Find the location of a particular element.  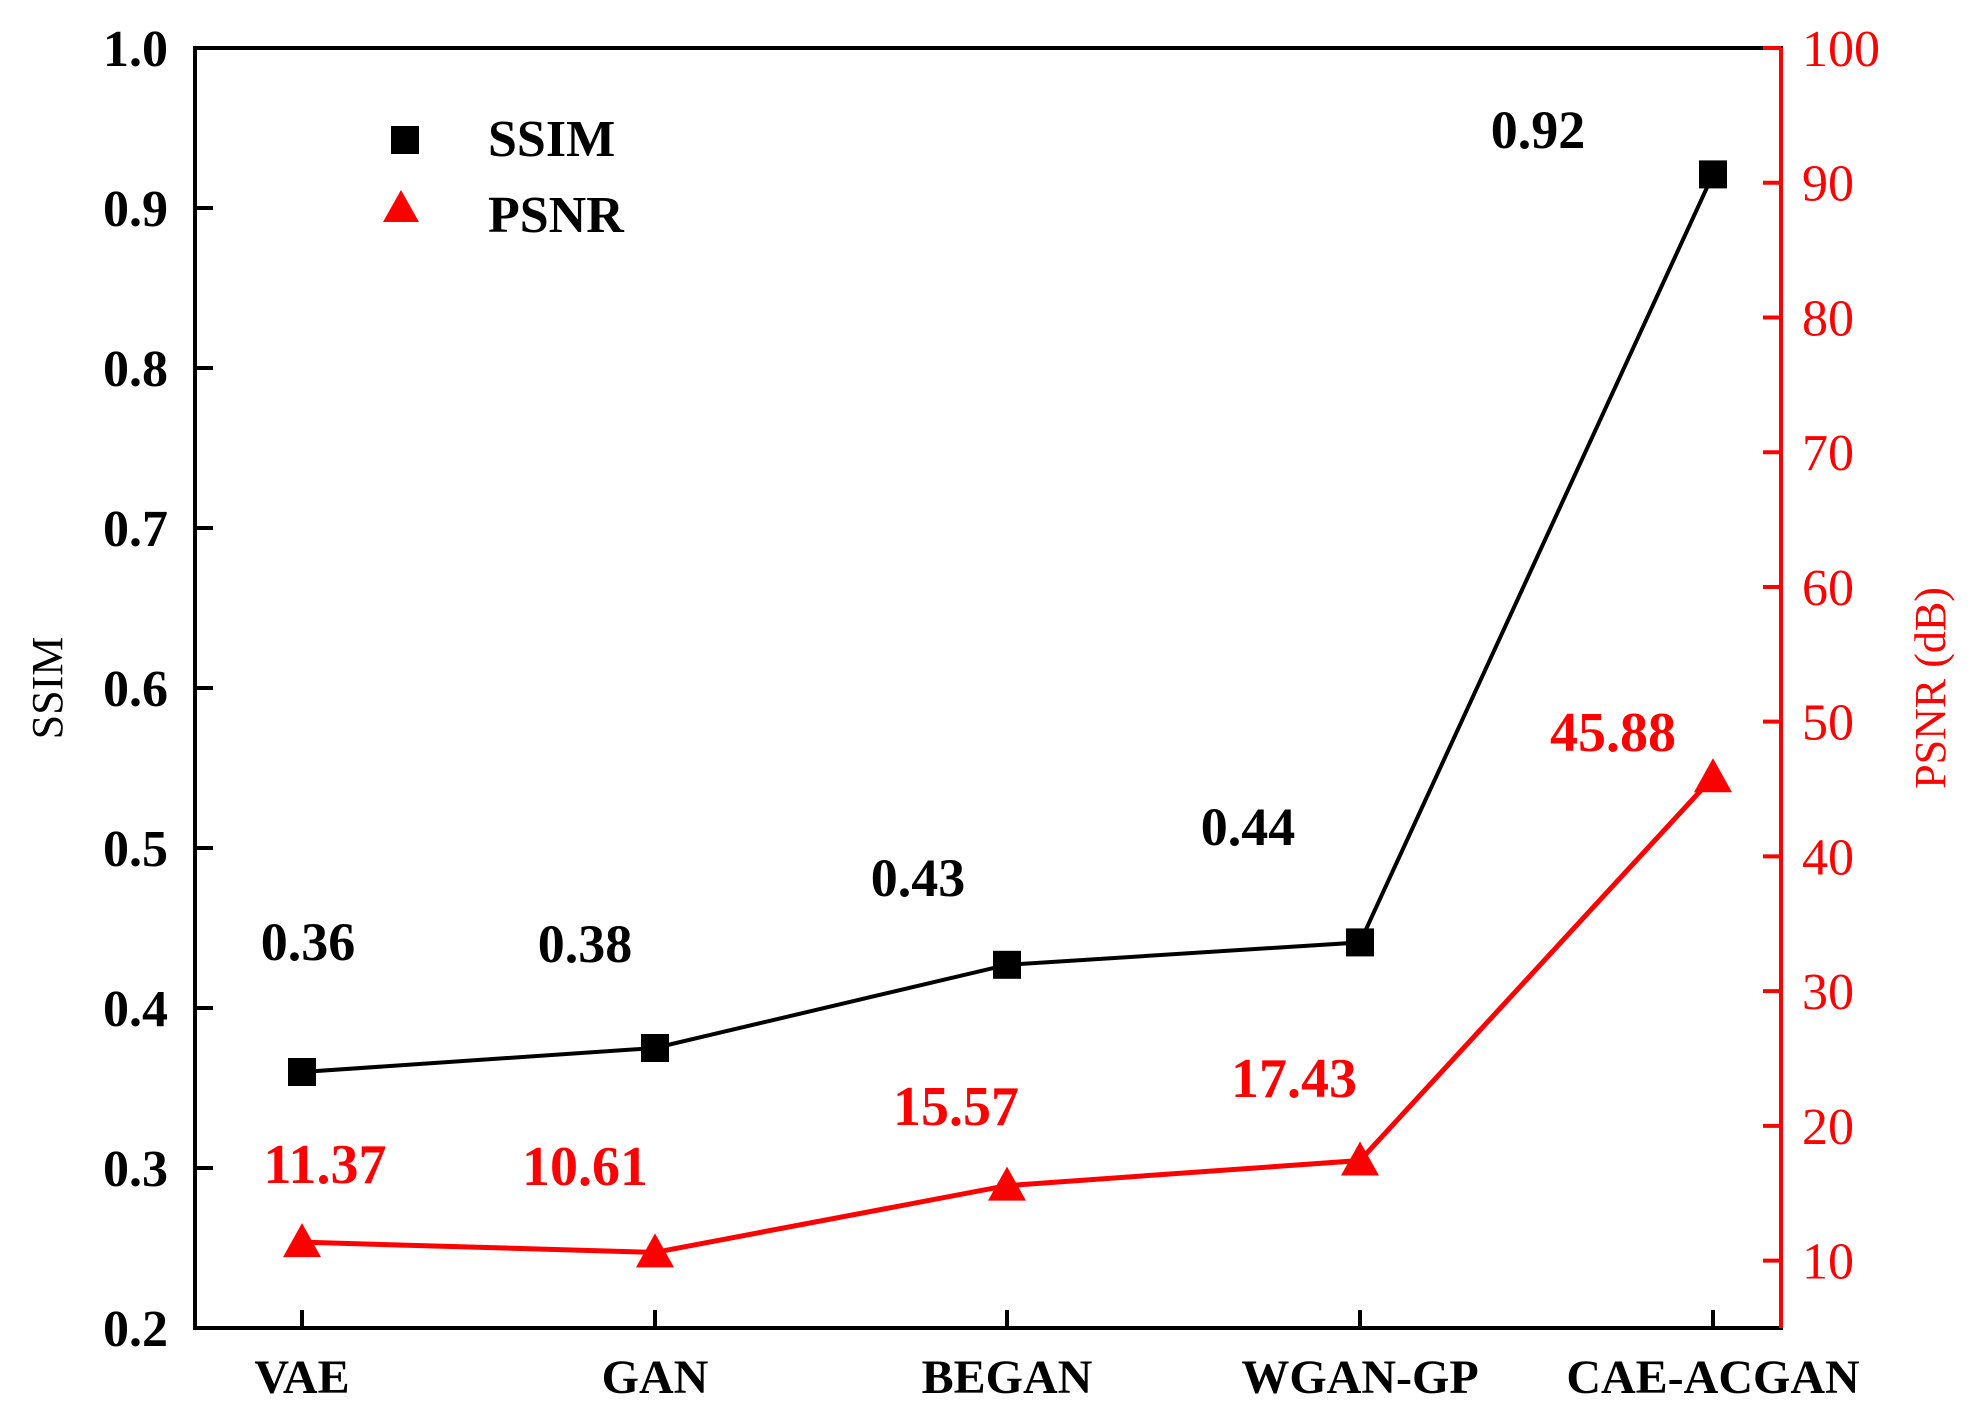

ssim-data-label: 0.36 is located at coordinates (308, 942).